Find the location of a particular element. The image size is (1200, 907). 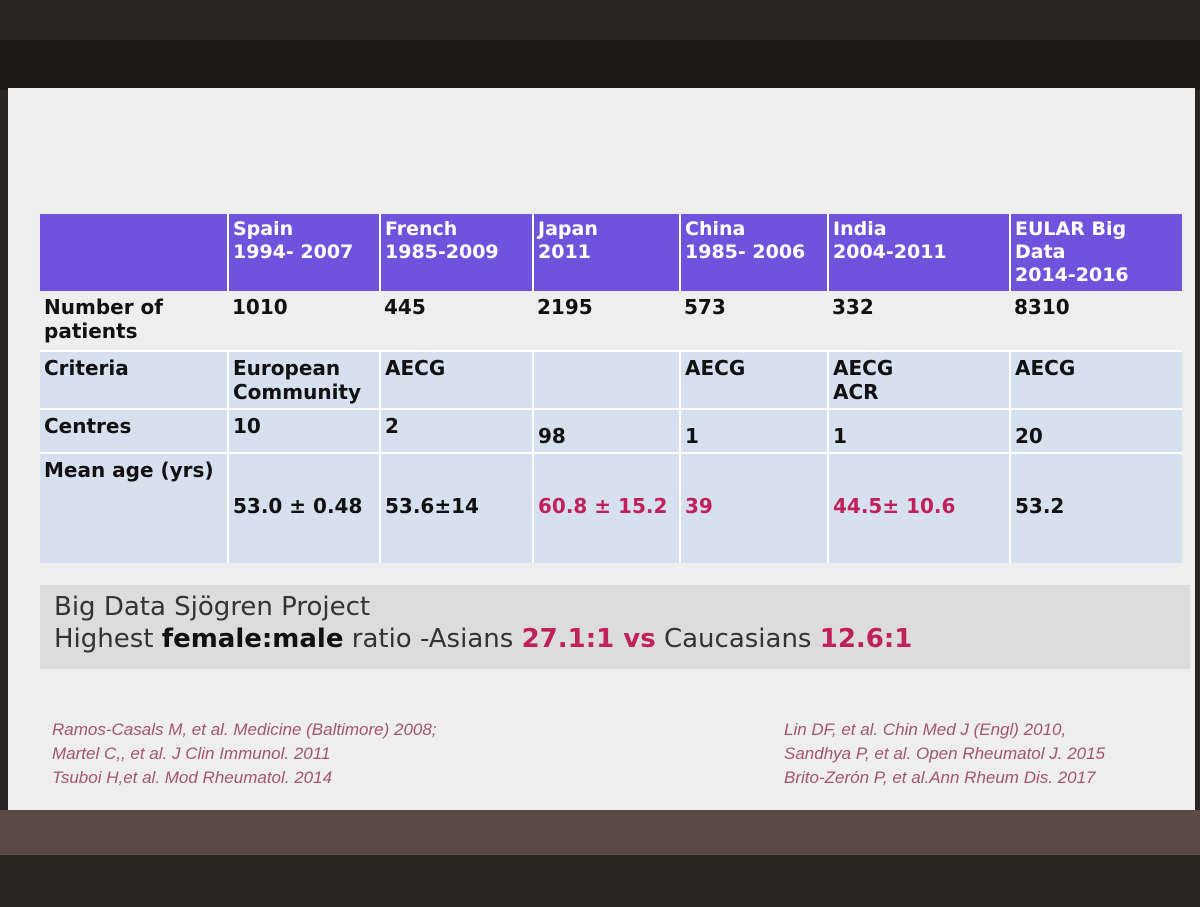

reference: Sandhya P, et al. Open Rheumatol J. 2015 is located at coordinates (945, 753).